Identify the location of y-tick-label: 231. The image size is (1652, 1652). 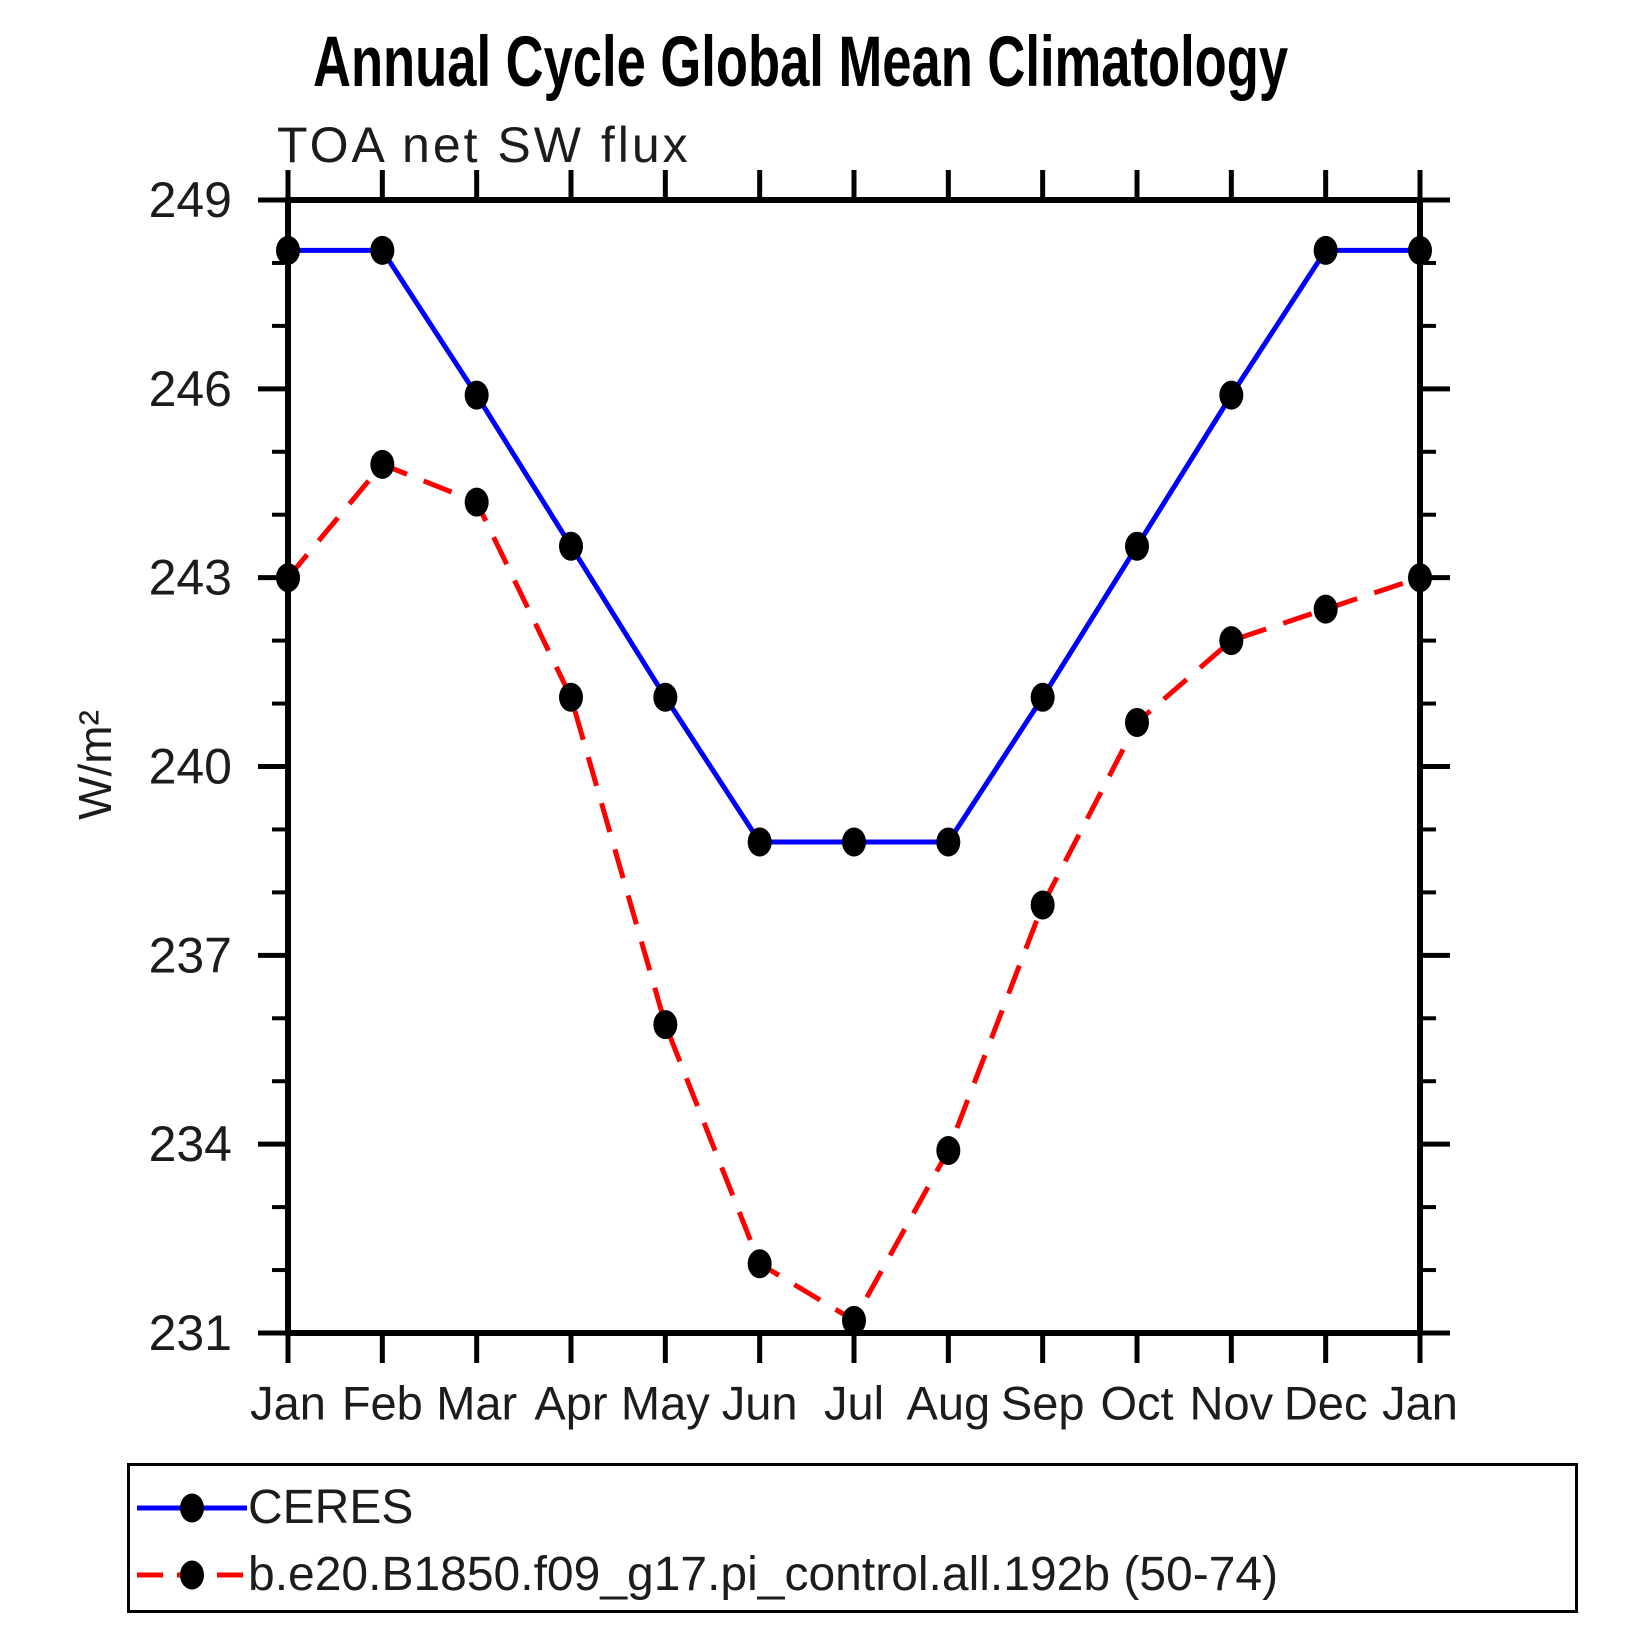
(190, 1333).